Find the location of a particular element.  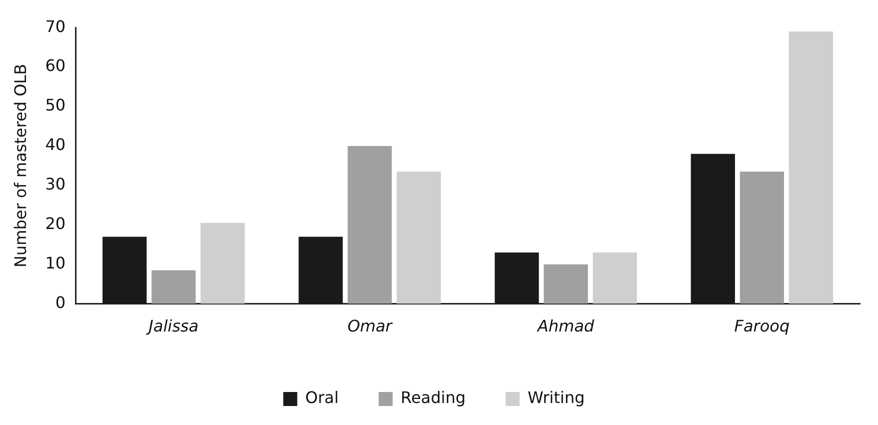

y-tick-label: 30 is located at coordinates (55, 184).